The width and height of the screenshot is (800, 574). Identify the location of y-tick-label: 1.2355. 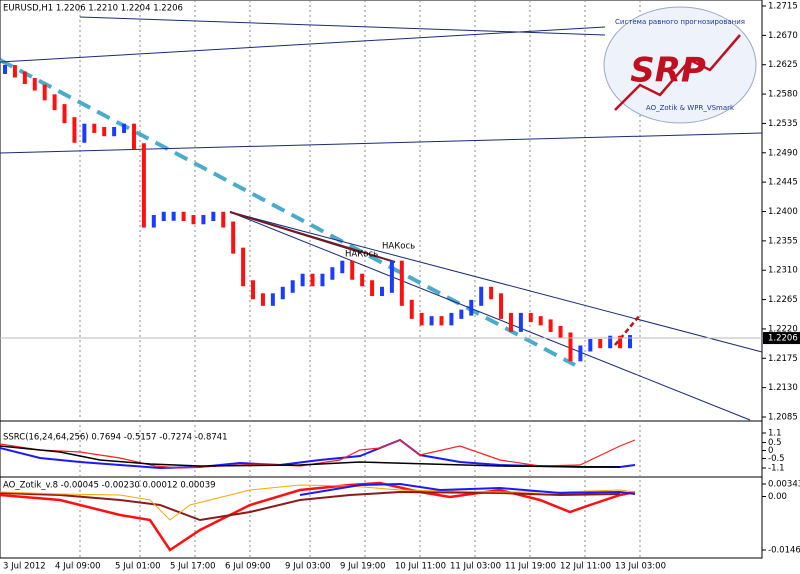
(783, 241).